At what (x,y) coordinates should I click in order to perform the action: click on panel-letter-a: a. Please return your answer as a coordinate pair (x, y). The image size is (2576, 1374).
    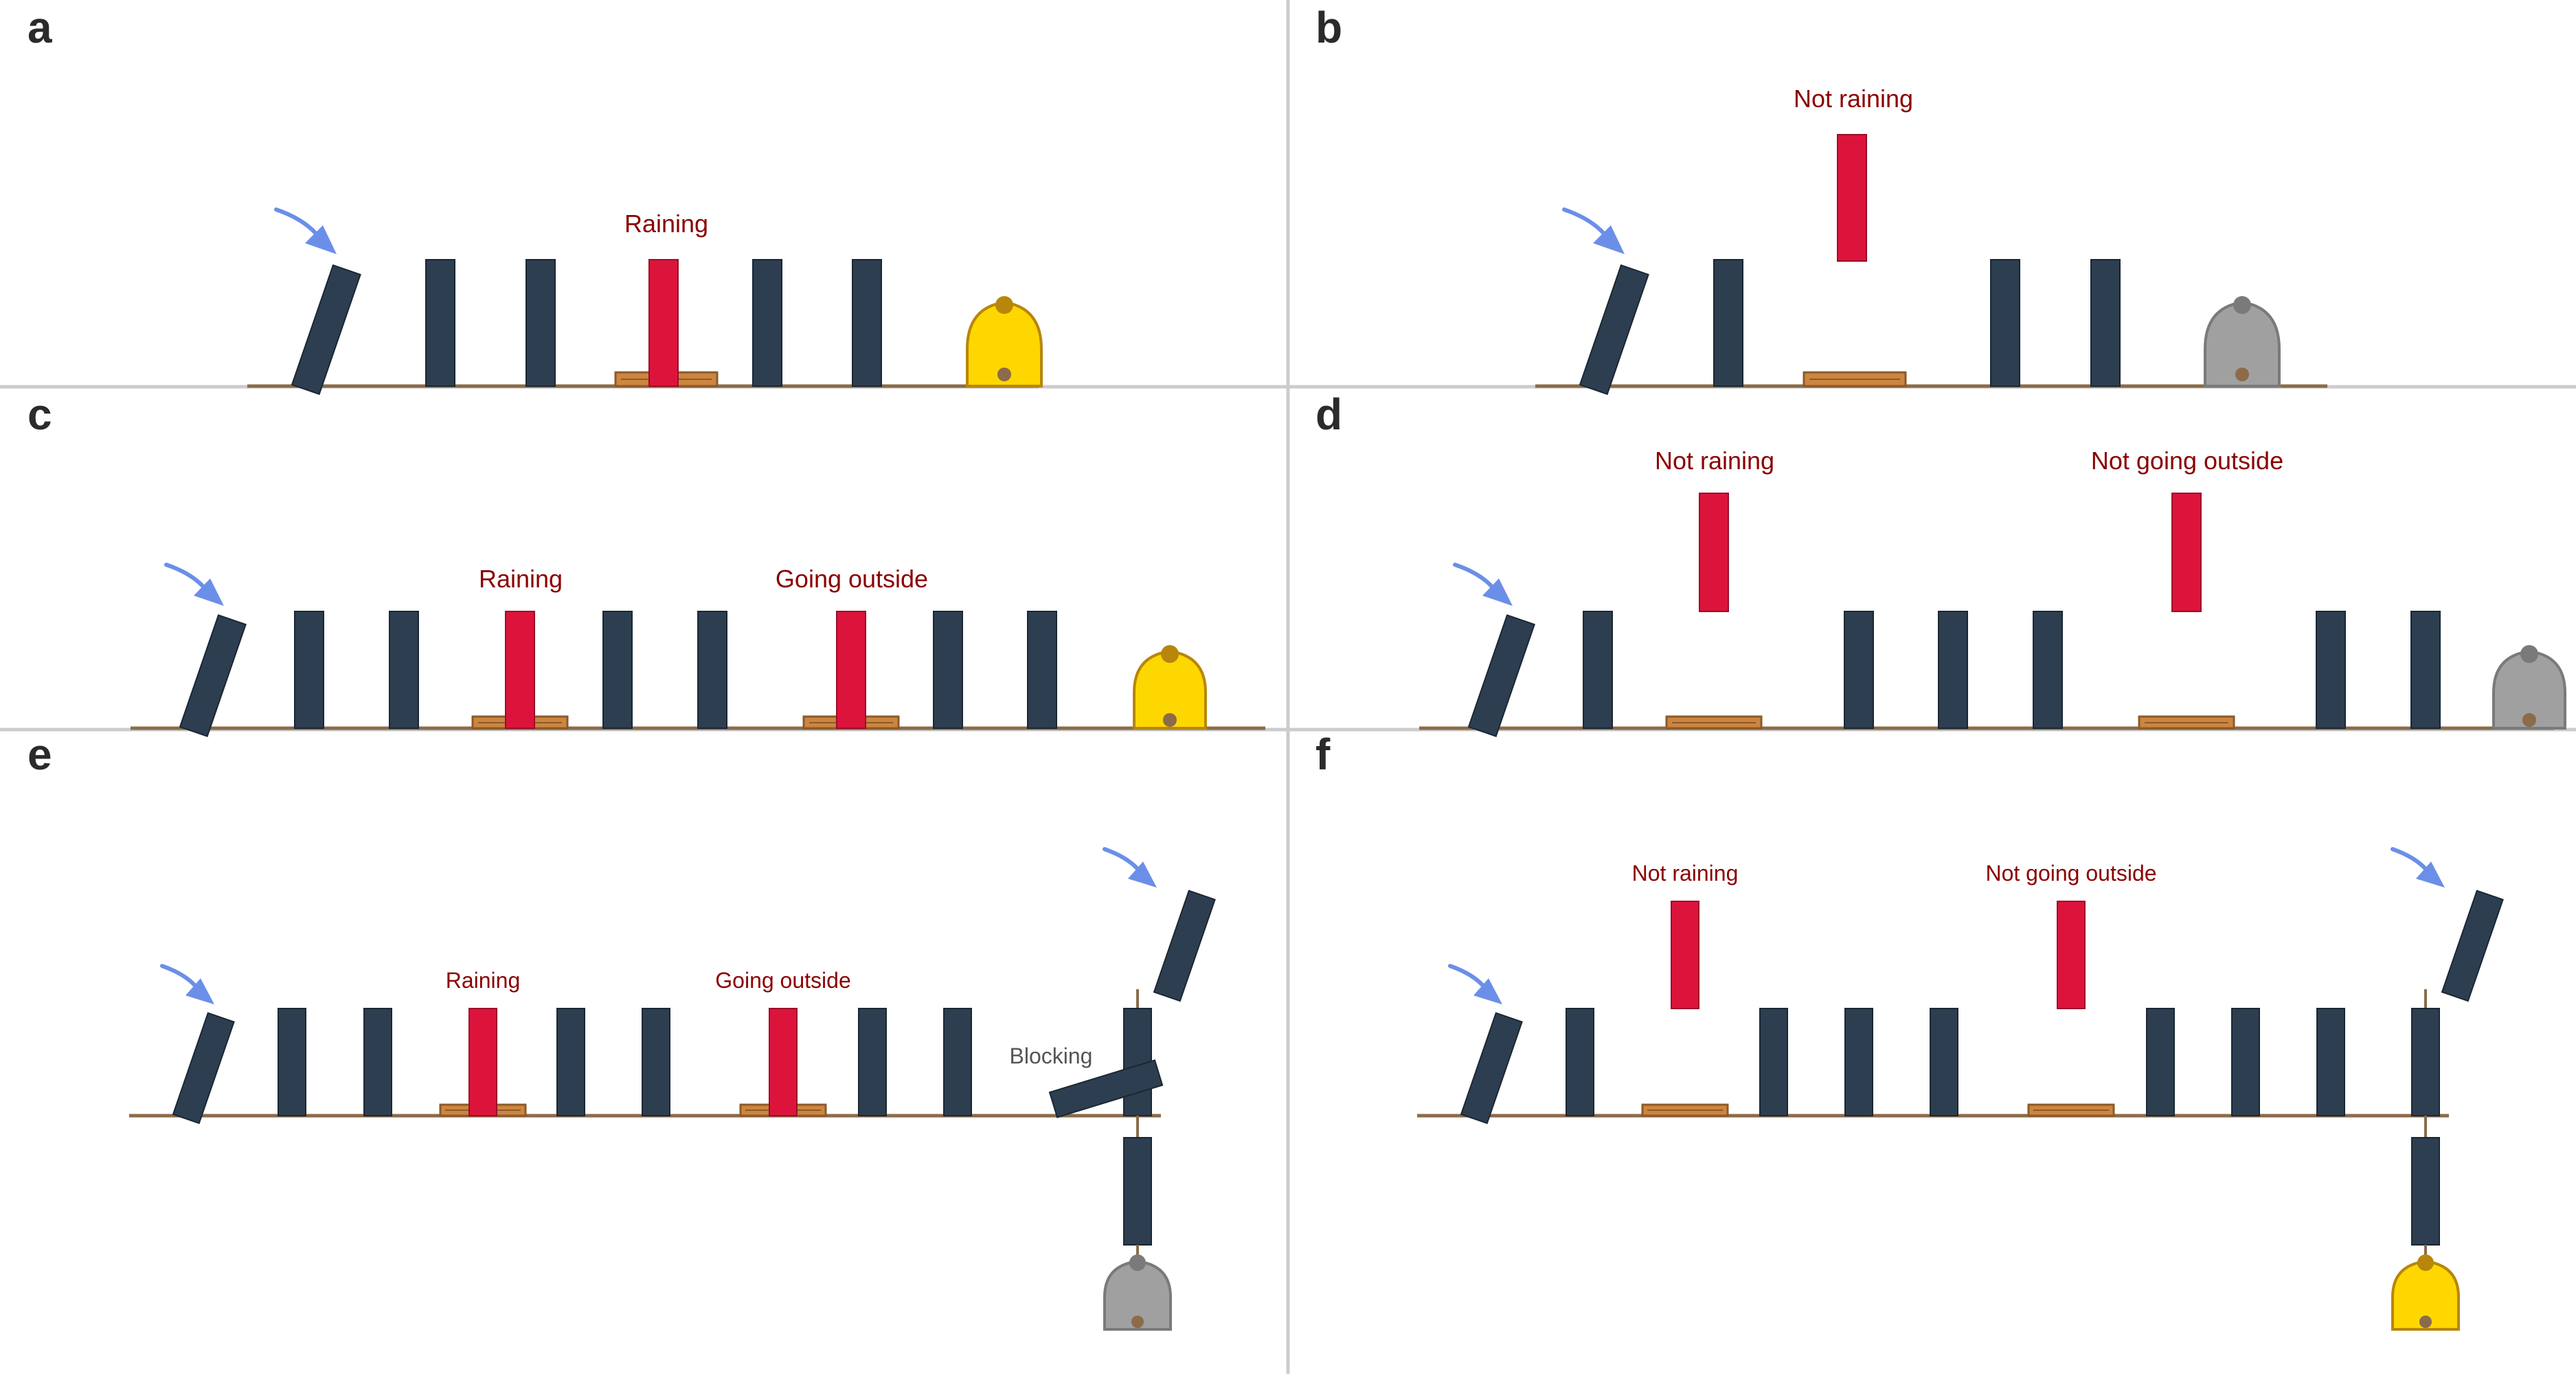
    Looking at the image, I should click on (39, 28).